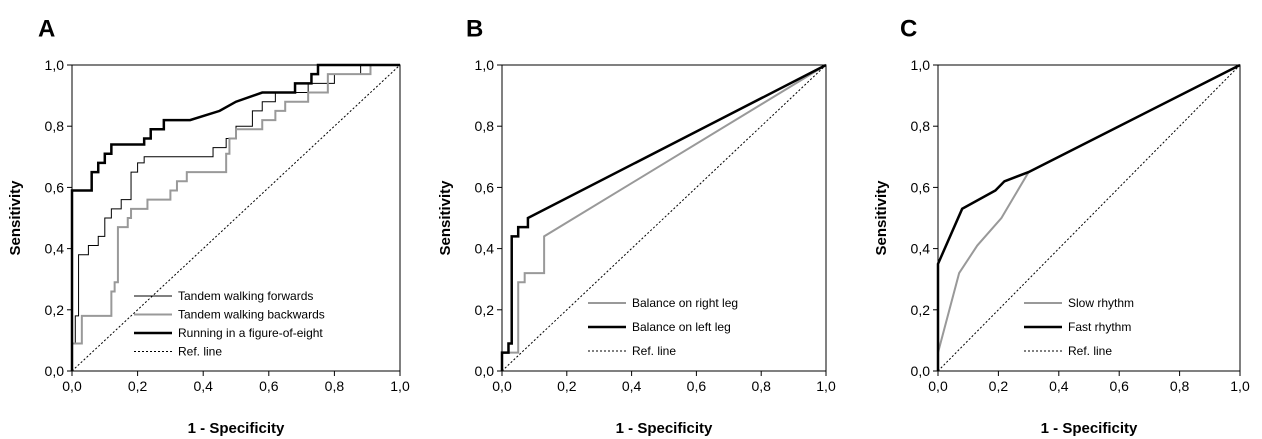  I want to click on panel-letter: B, so click(474, 28).